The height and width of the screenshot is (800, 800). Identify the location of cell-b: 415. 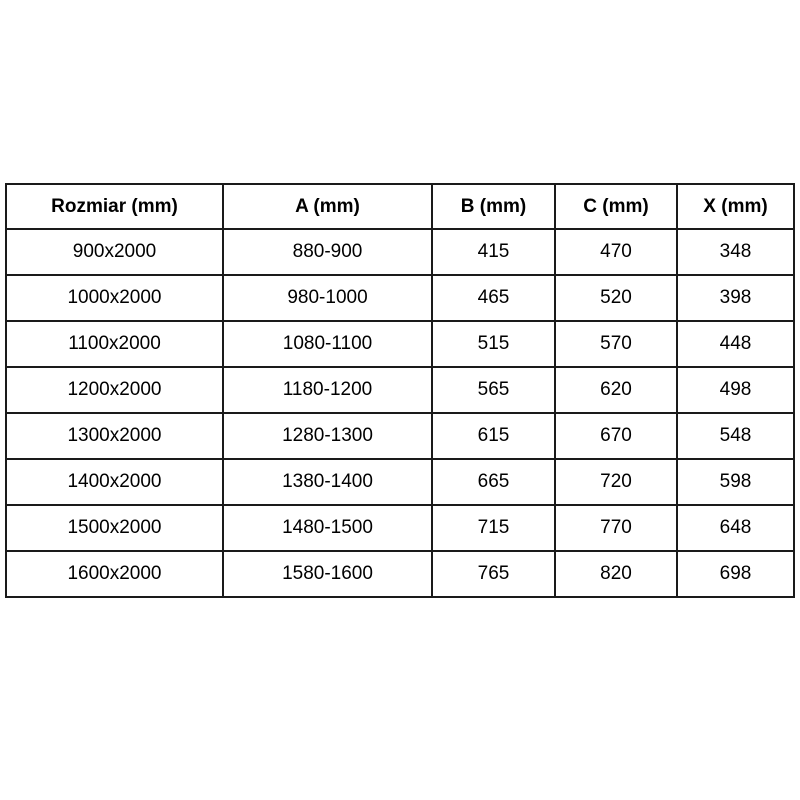
(493, 252).